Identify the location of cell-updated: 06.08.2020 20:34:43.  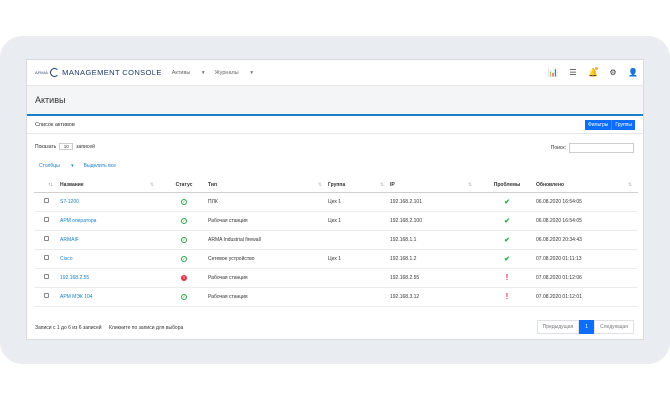
(587, 240).